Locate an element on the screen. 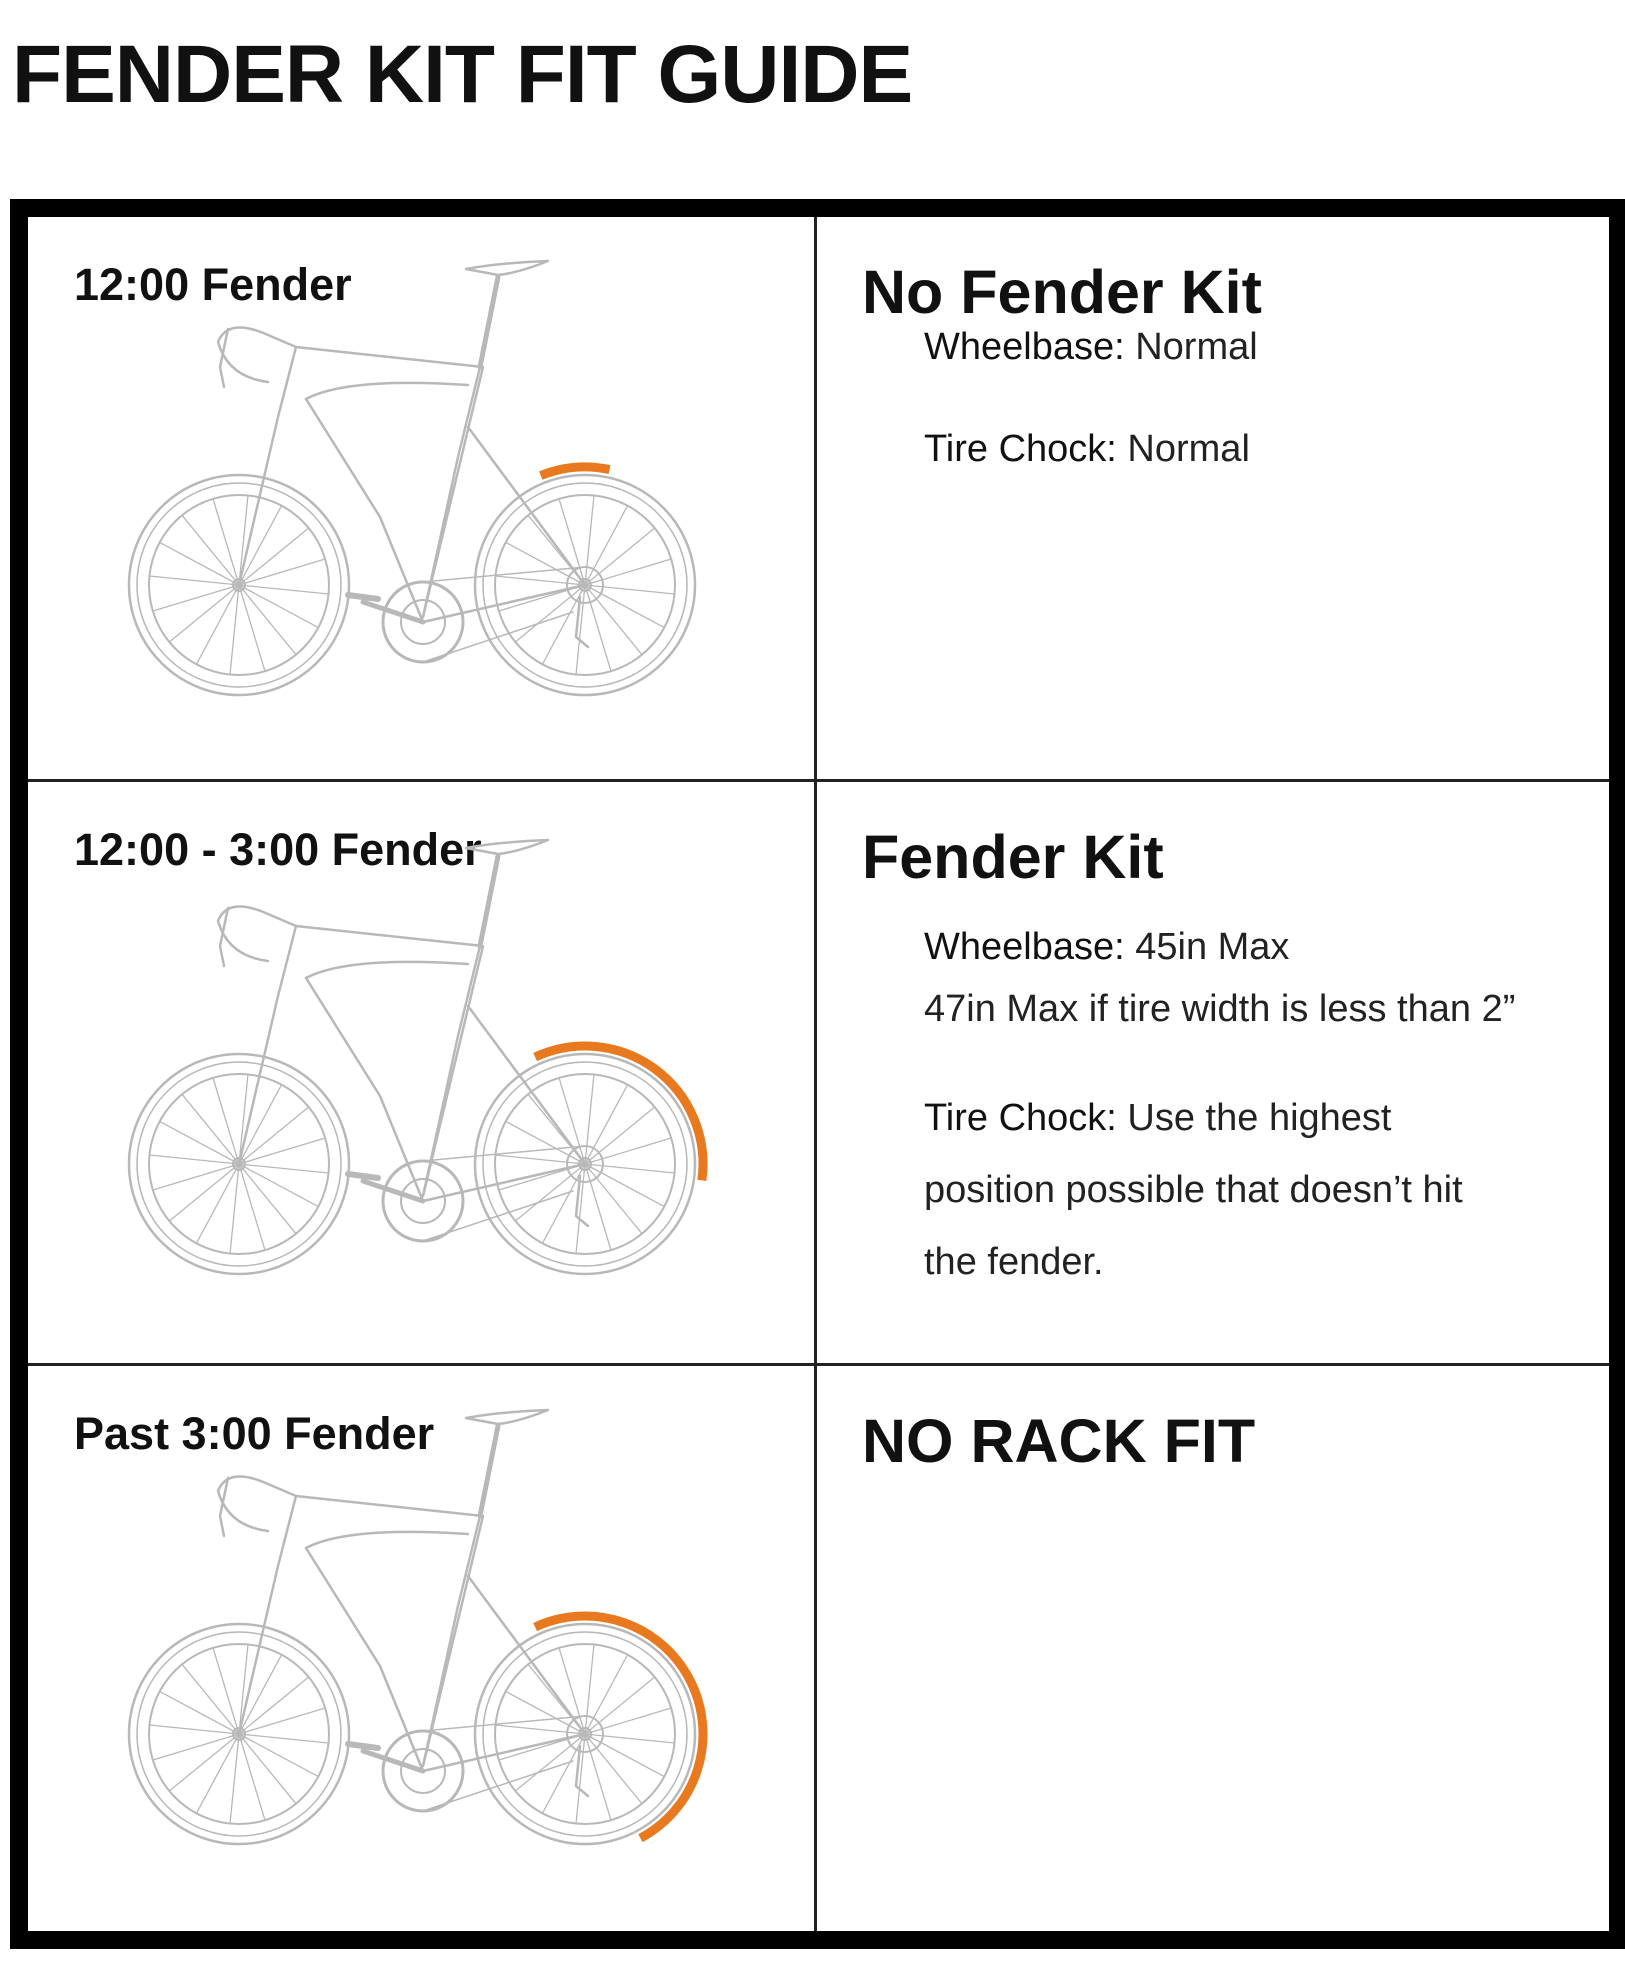  chain-stay is located at coordinates (504, 1182).